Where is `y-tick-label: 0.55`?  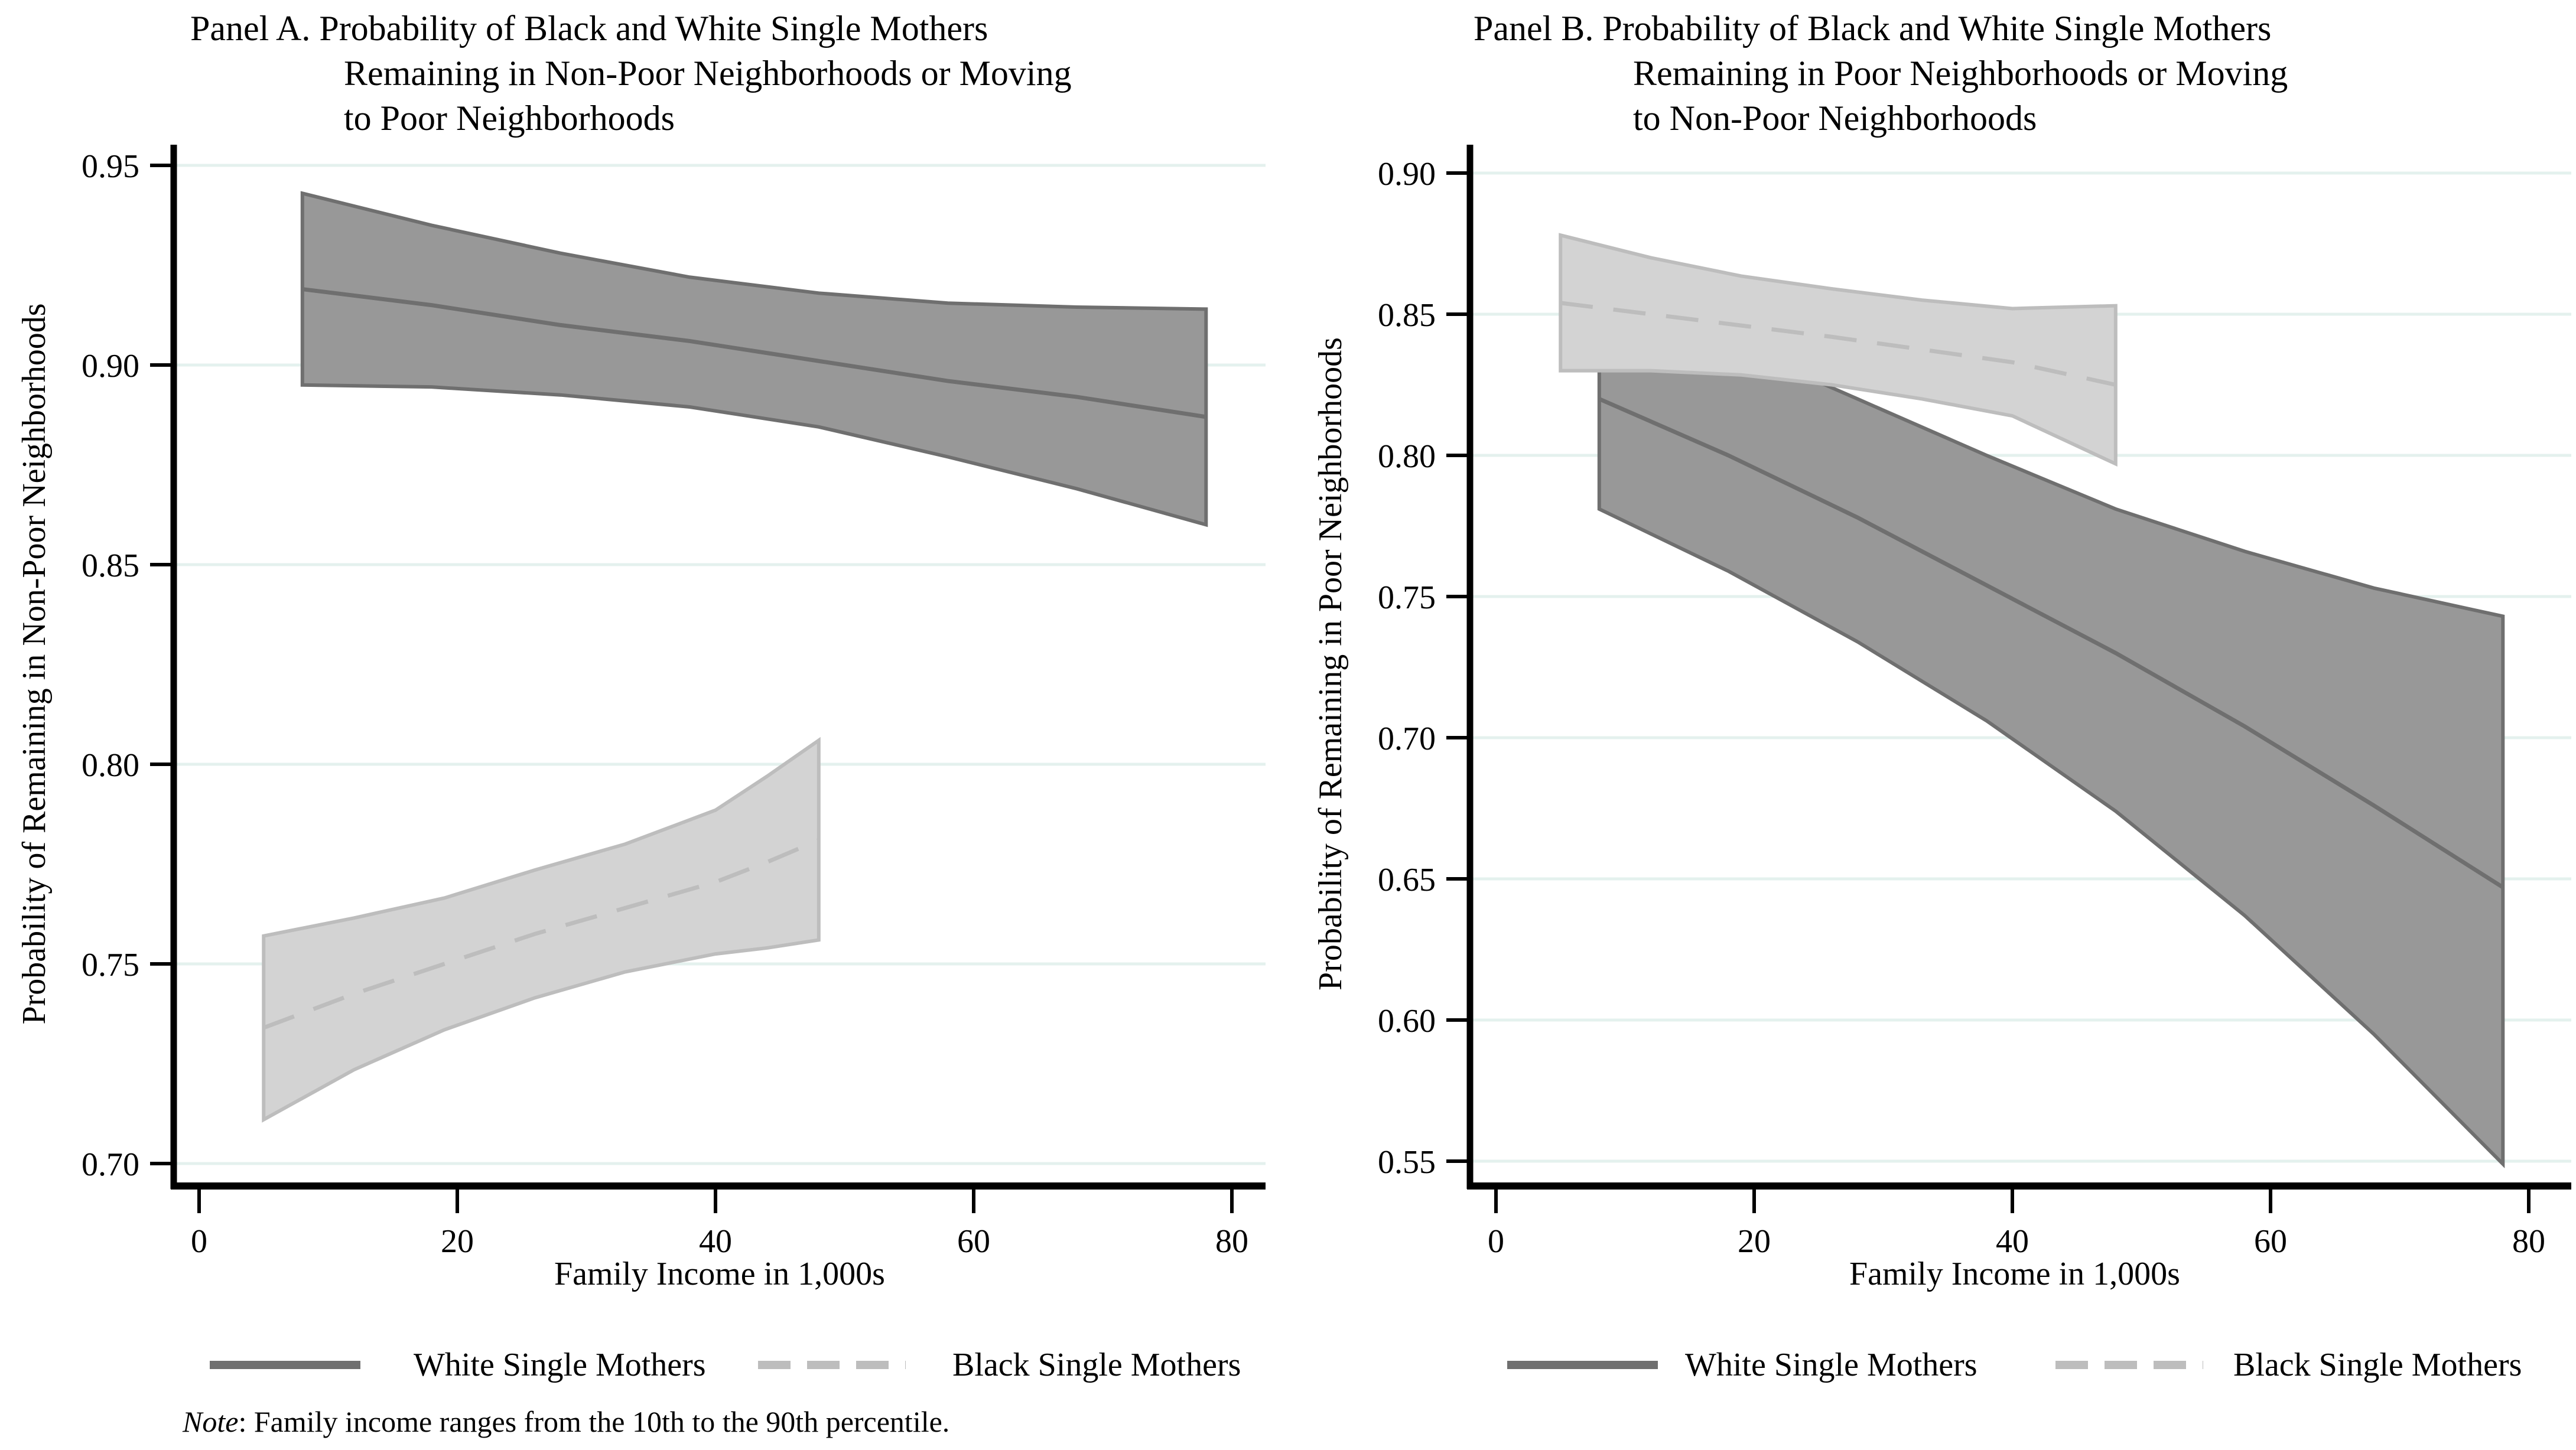 y-tick-label: 0.55 is located at coordinates (1407, 1162).